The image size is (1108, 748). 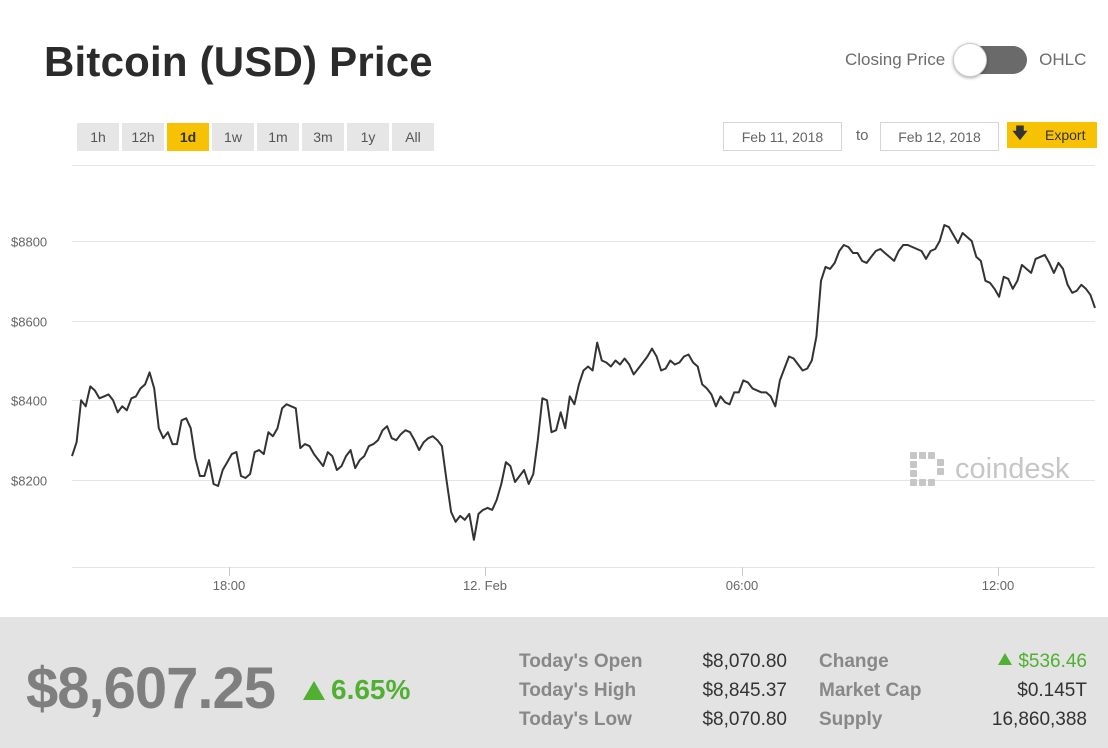 I want to click on date-from-input: Feb 11, 2018, so click(x=782, y=136).